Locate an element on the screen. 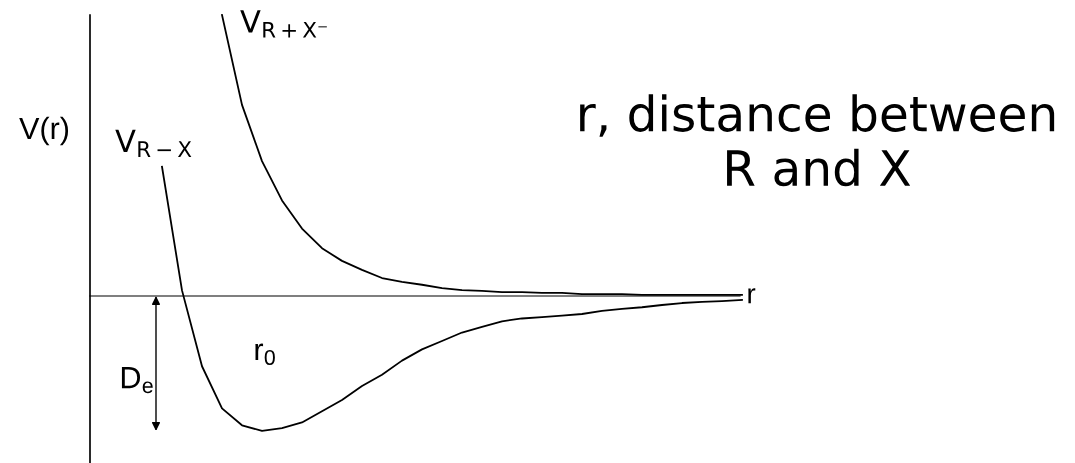 This screenshot has height=463, width=1075. annotation: r, distance between R and X is located at coordinates (817, 140).